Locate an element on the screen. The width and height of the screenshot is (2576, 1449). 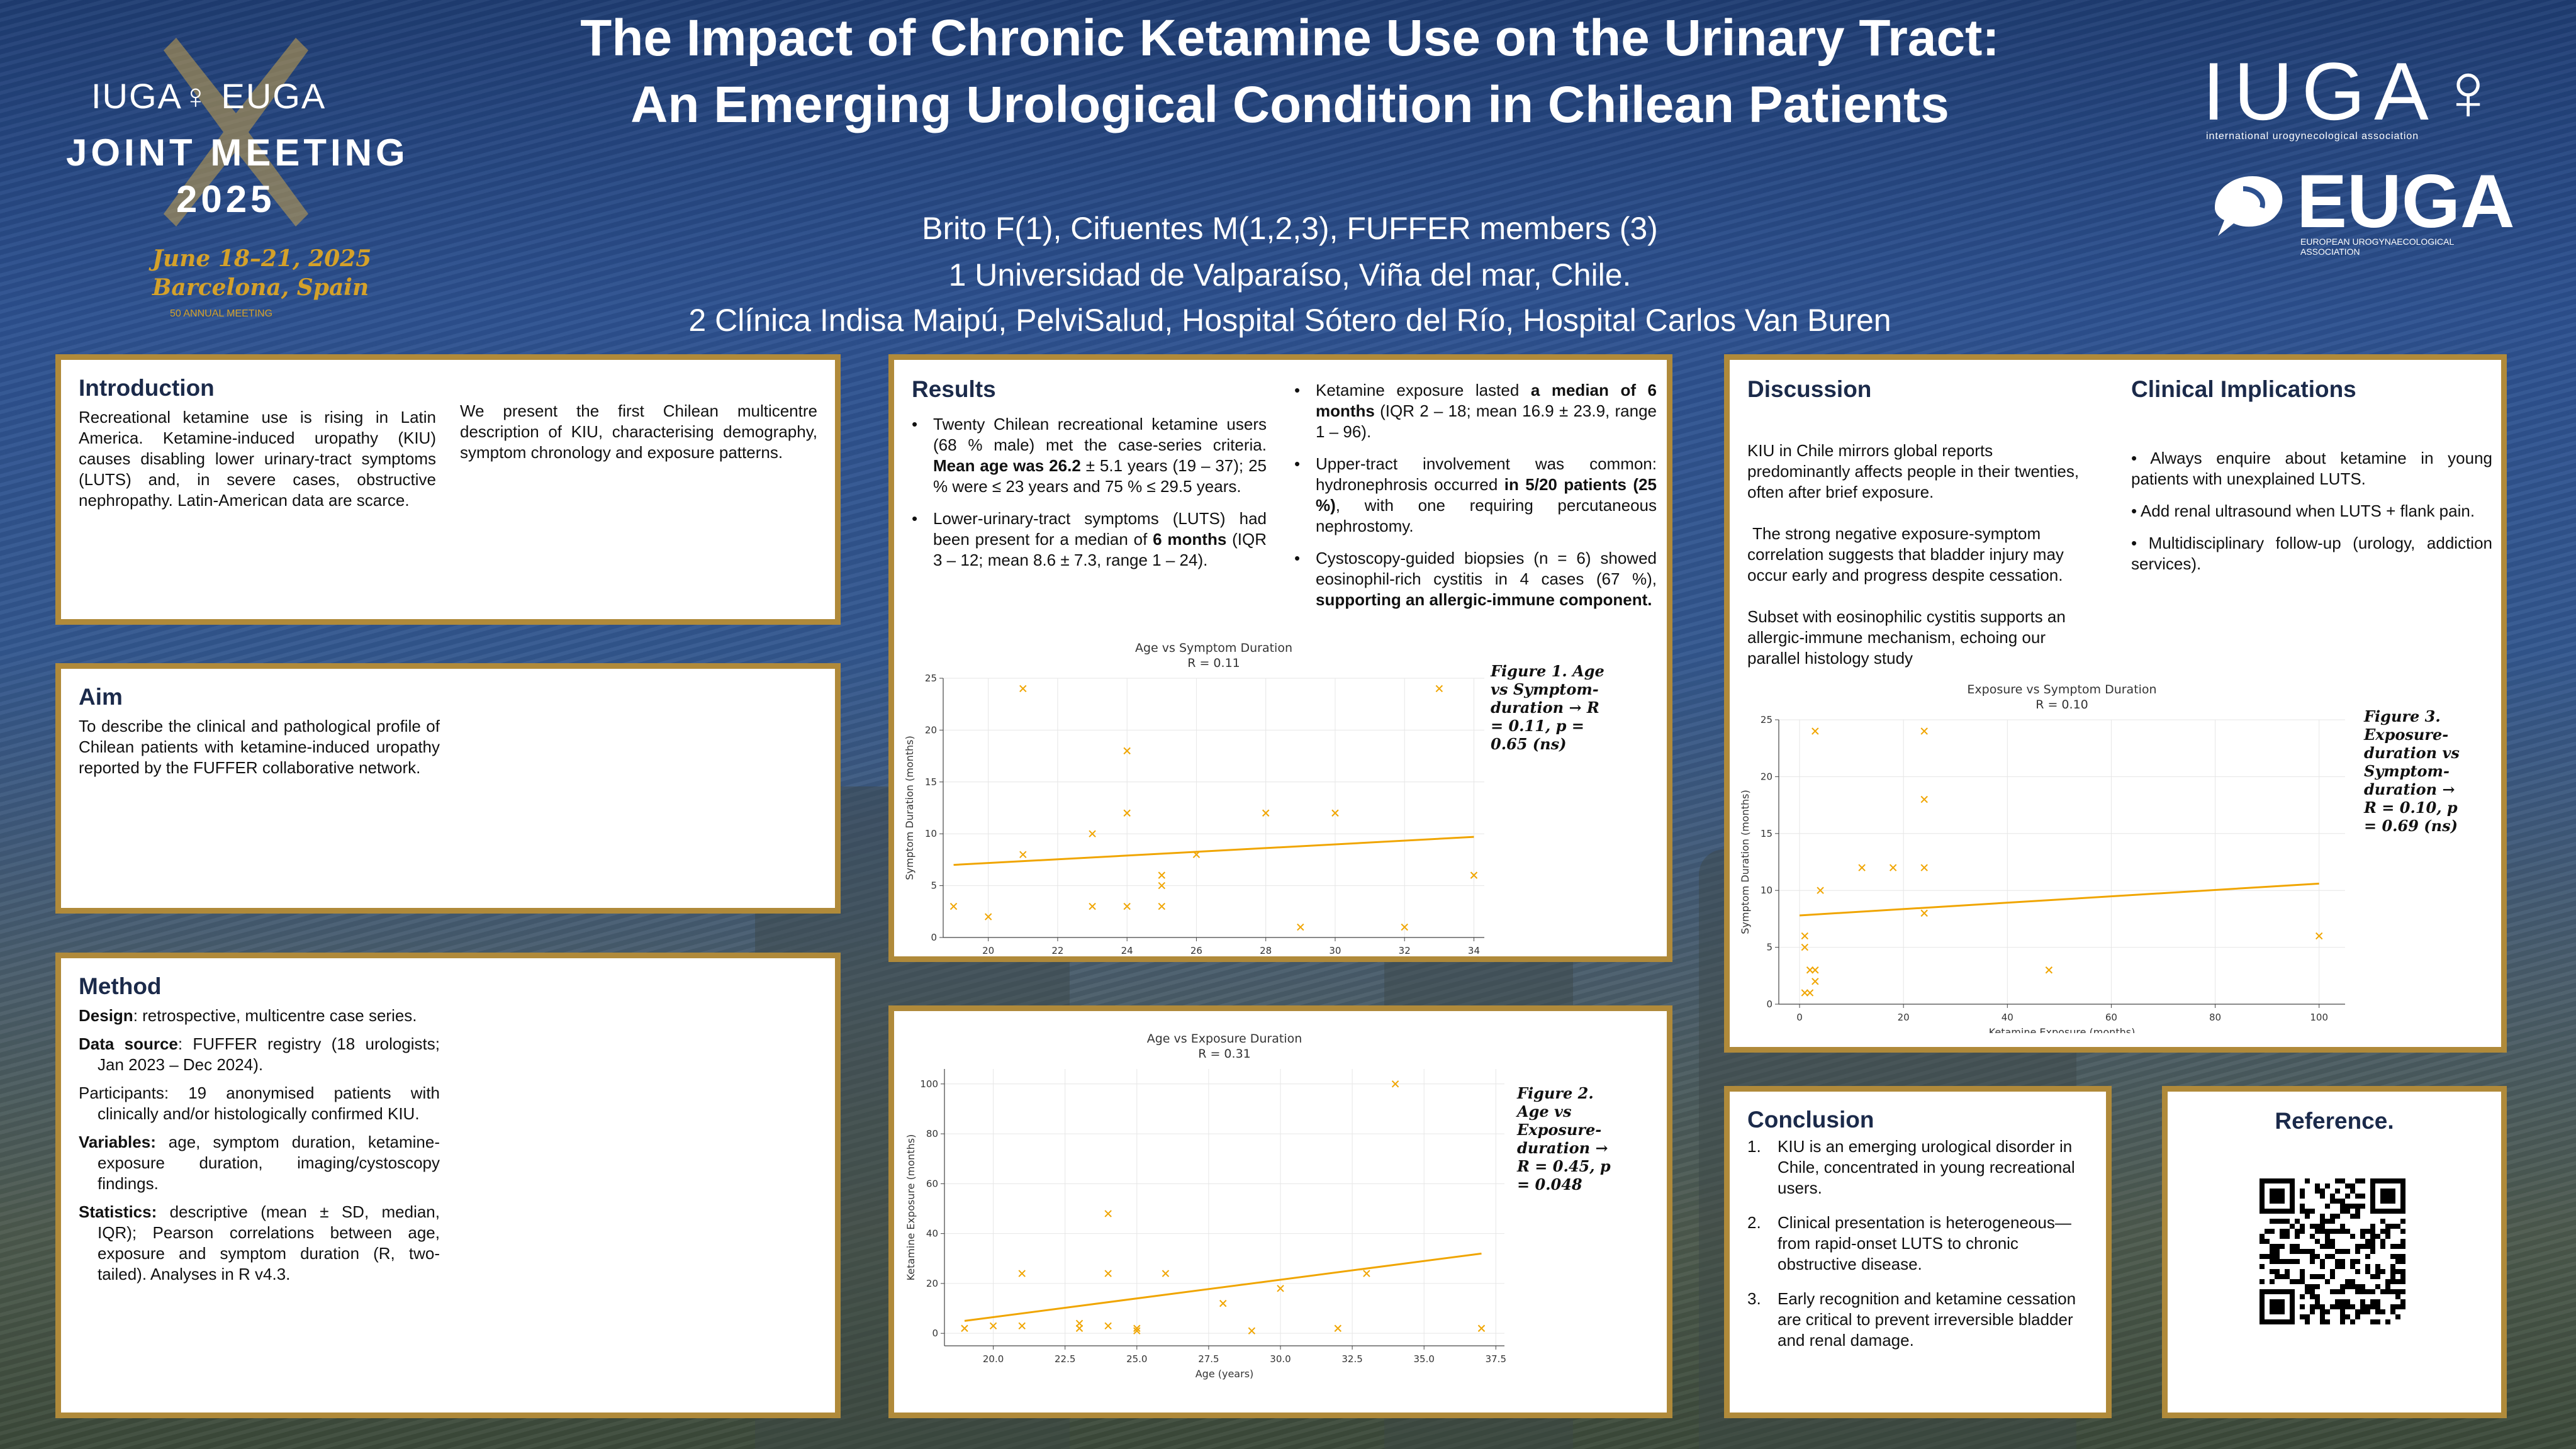
clinical-implications-title: Clinical Implications is located at coordinates (2243, 389).